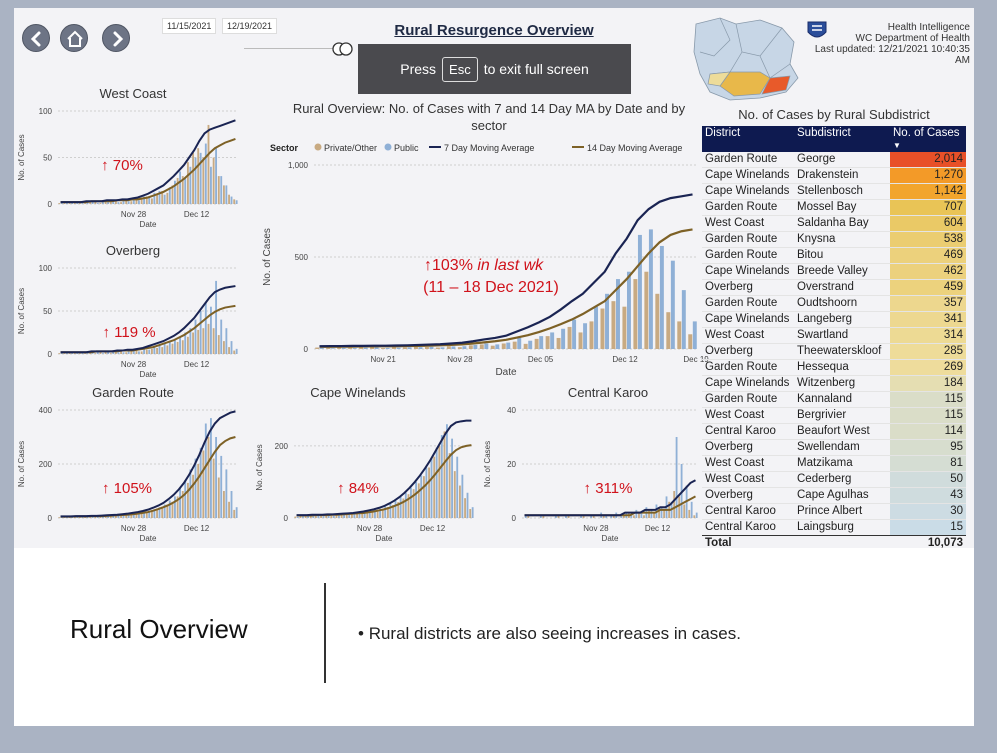 This screenshot has width=997, height=753. Describe the element at coordinates (433, 528) in the screenshot. I see `x-tick-label: Dec 12` at that location.